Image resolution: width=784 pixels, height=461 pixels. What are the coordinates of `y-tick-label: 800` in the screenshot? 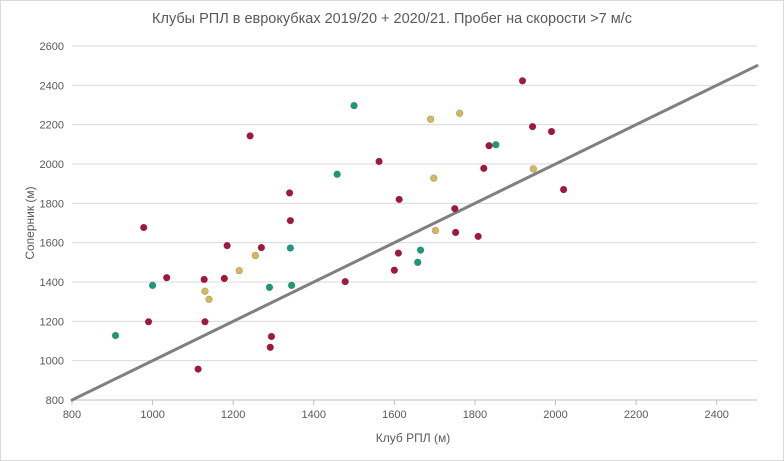 It's located at (55, 401).